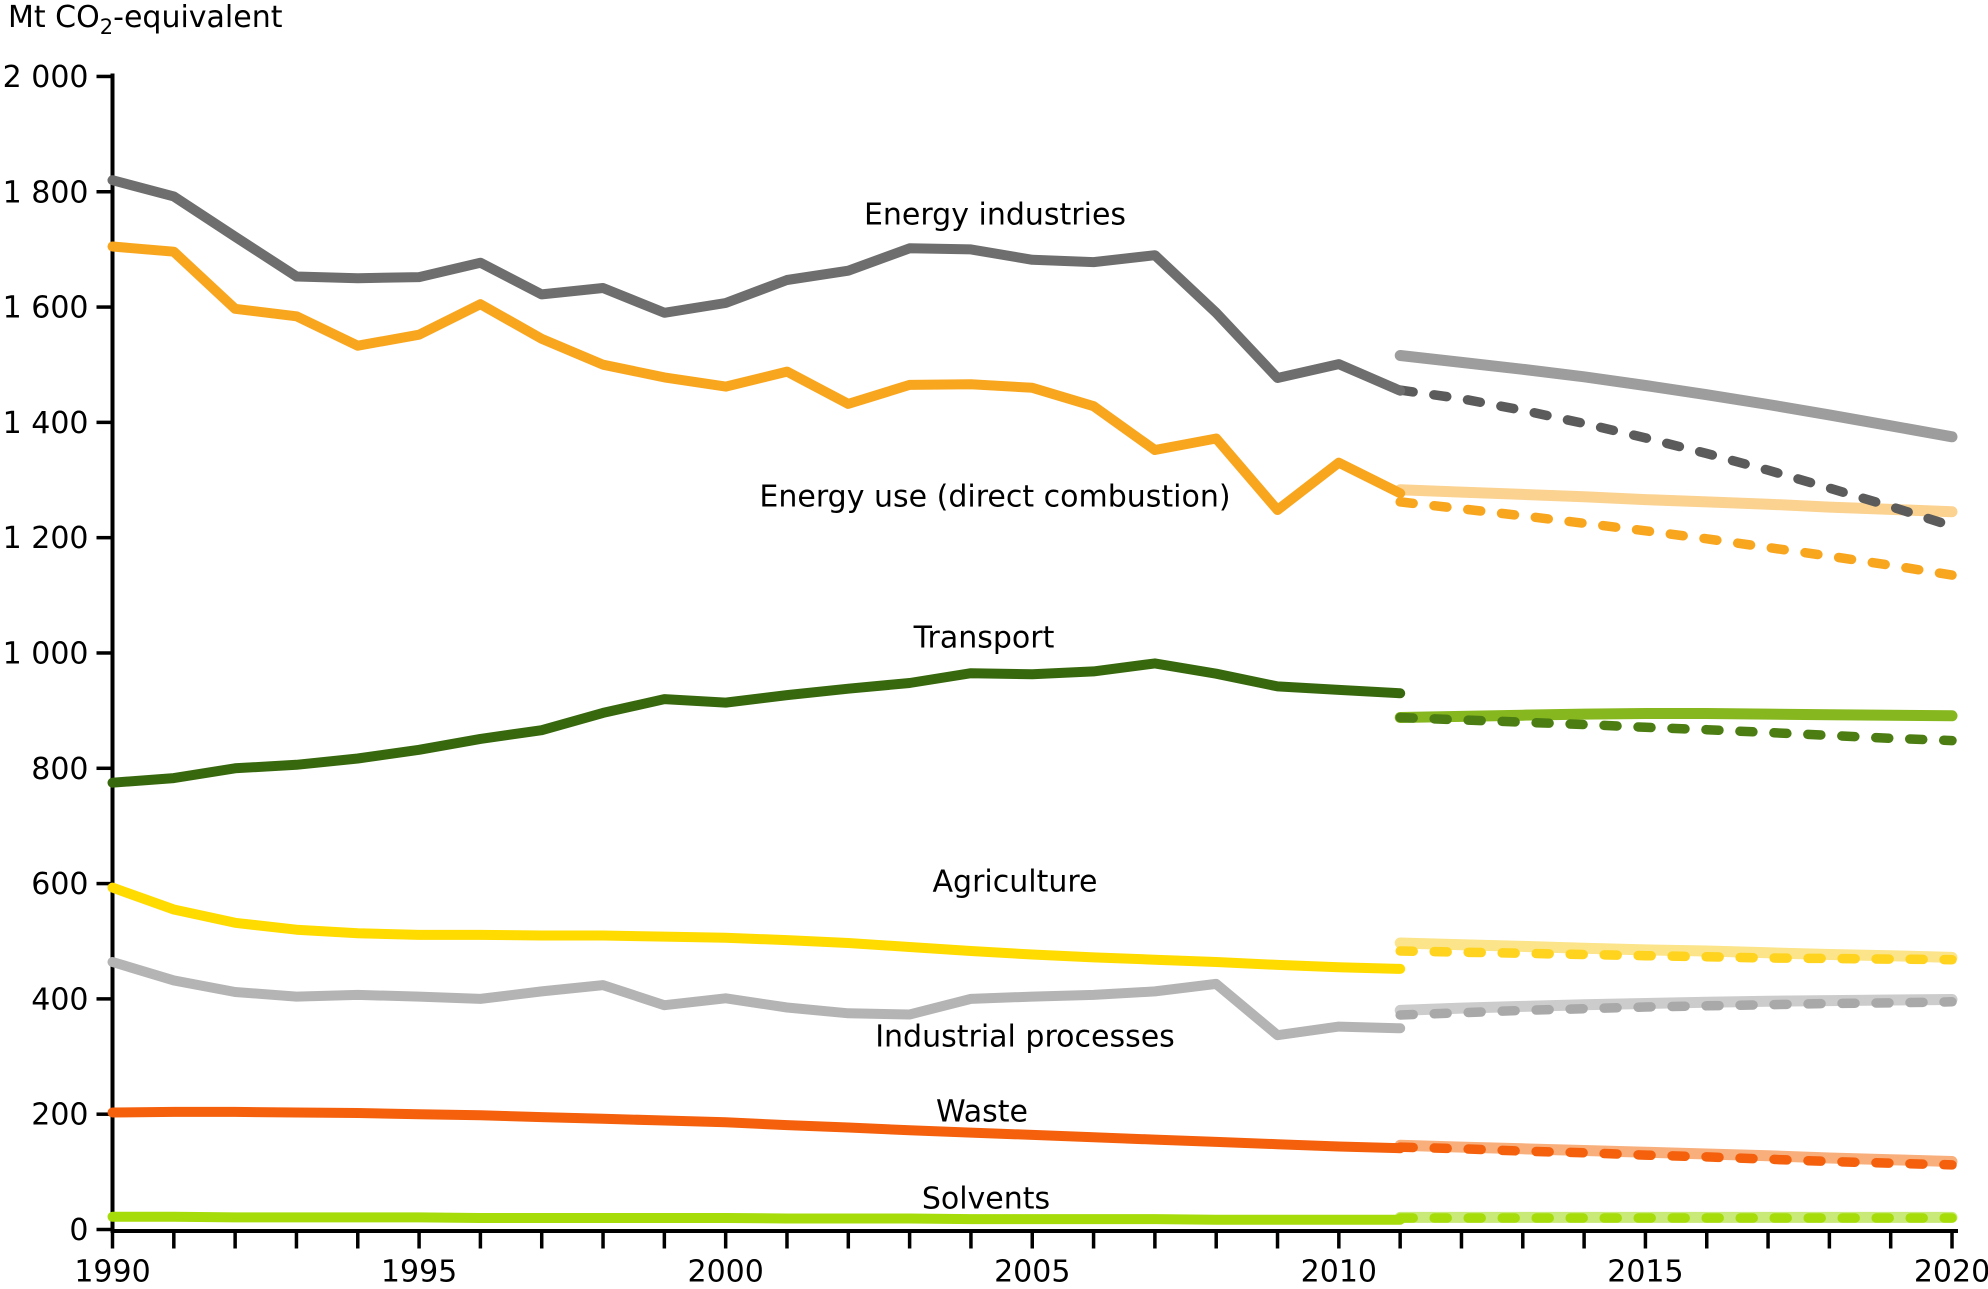  I want to click on series-agriculture-projection-dashed-line, so click(1676, 955).